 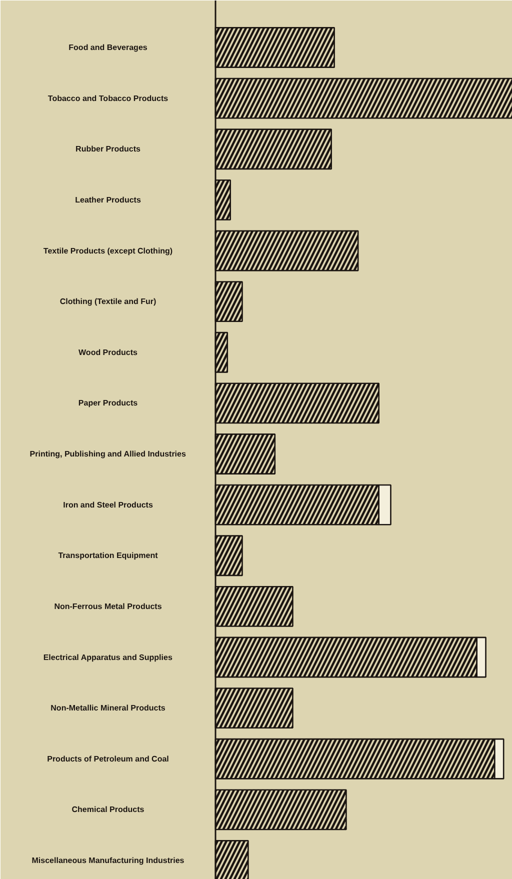 I want to click on y-tick-label: Tobacco and Tobacco Products, so click(x=108, y=98).